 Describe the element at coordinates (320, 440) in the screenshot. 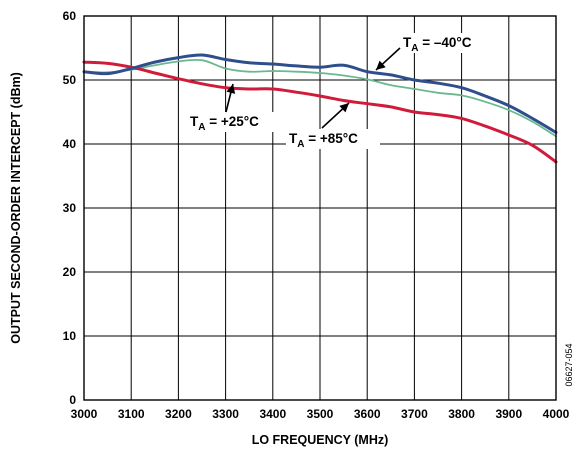

I see `x-axis-label: LO FREQUENCY (MHz)` at that location.